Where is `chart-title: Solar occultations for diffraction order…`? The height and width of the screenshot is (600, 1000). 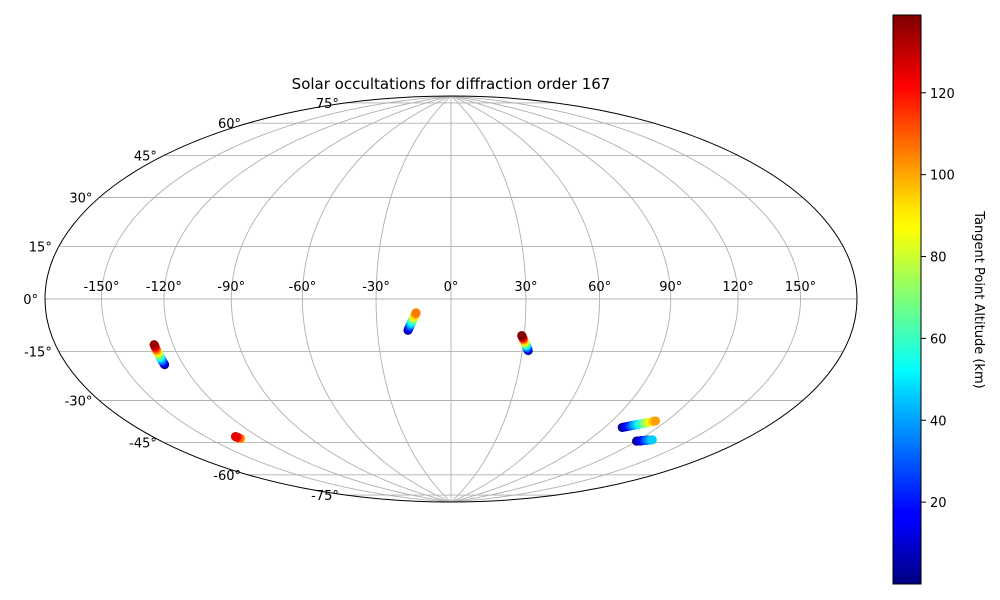 chart-title: Solar occultations for diffraction order… is located at coordinates (451, 84).